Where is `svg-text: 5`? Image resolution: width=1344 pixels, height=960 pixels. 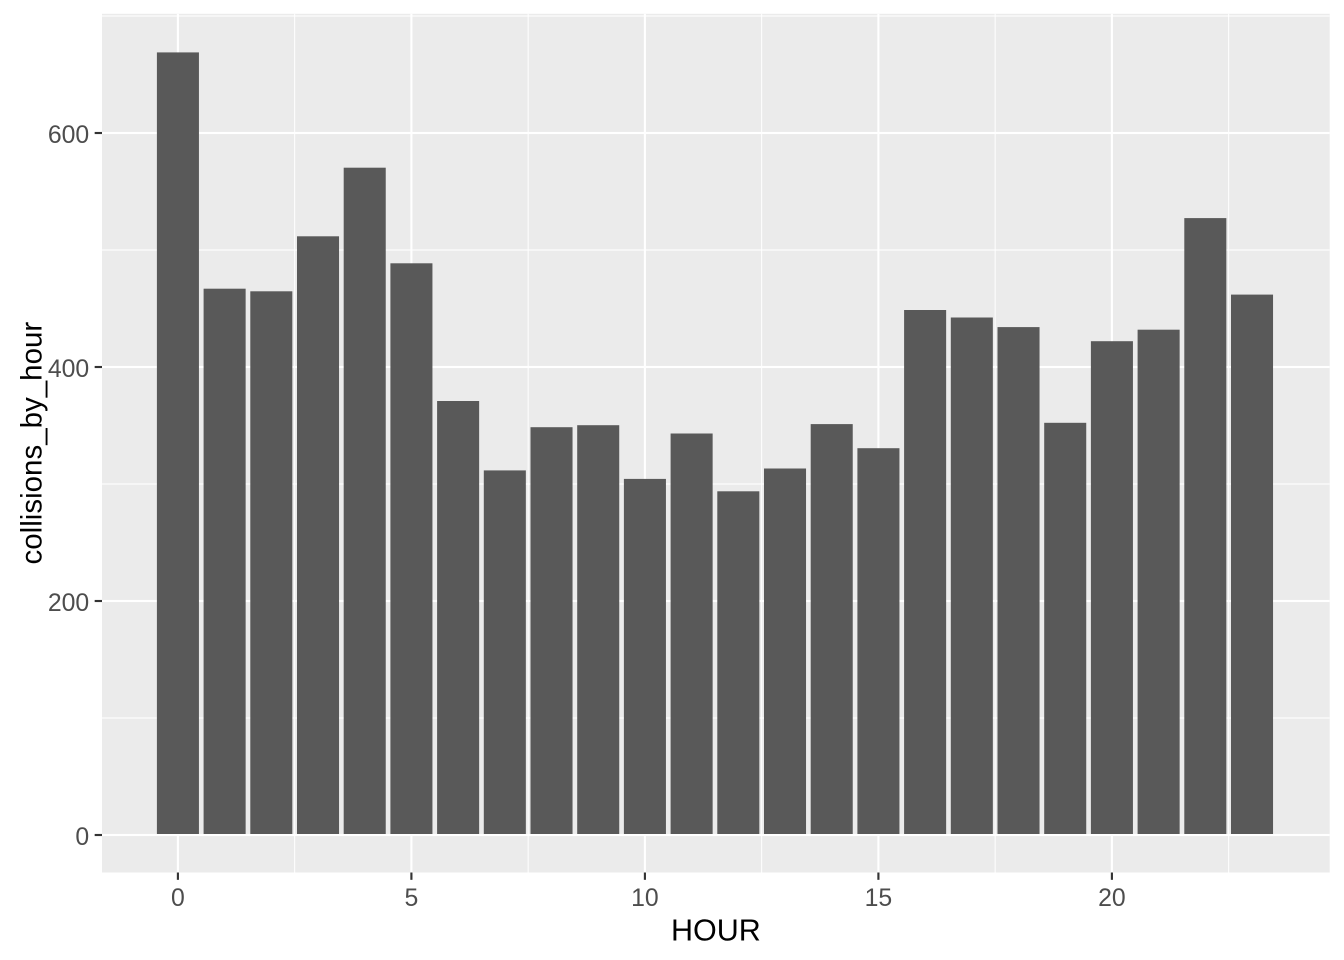 svg-text: 5 is located at coordinates (412, 898).